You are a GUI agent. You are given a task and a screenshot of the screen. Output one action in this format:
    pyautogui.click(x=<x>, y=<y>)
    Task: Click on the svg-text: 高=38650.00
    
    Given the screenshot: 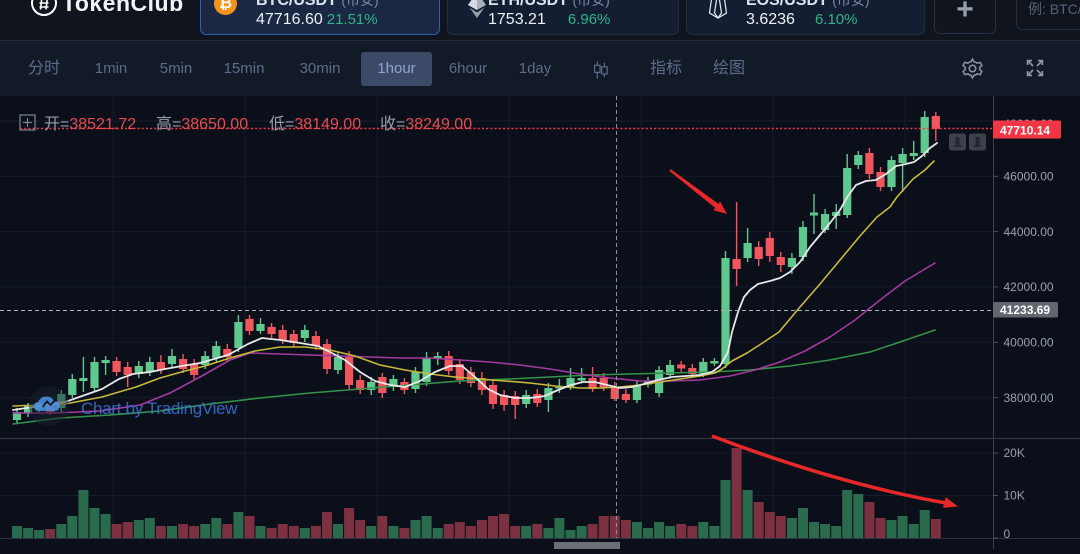 What is the action you would take?
    pyautogui.click(x=202, y=124)
    